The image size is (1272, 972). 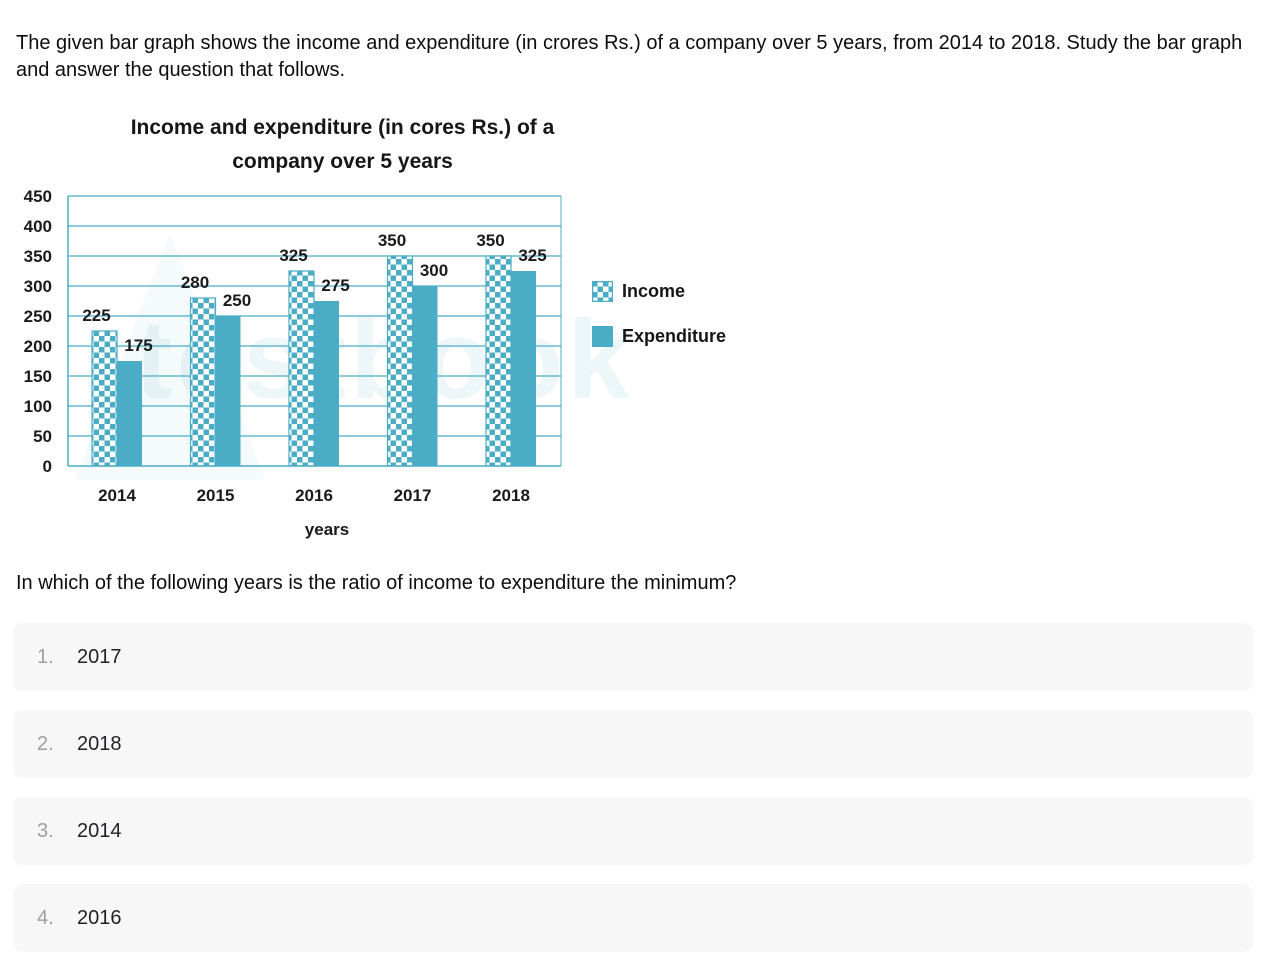 I want to click on option-row-1: 1. 2017, so click(x=633, y=657).